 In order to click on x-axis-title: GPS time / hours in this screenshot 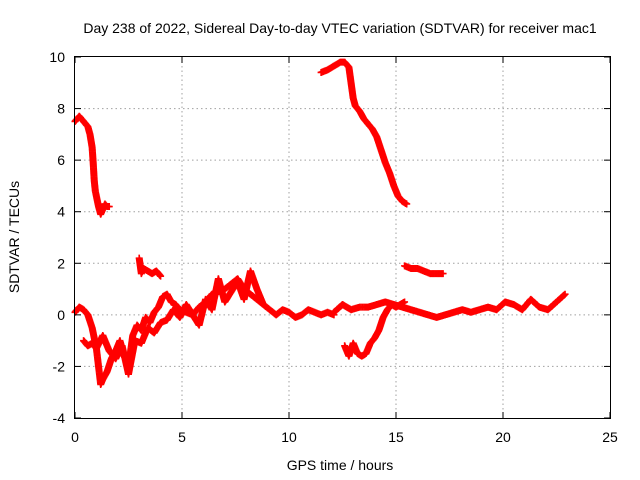, I will do `click(340, 465)`.